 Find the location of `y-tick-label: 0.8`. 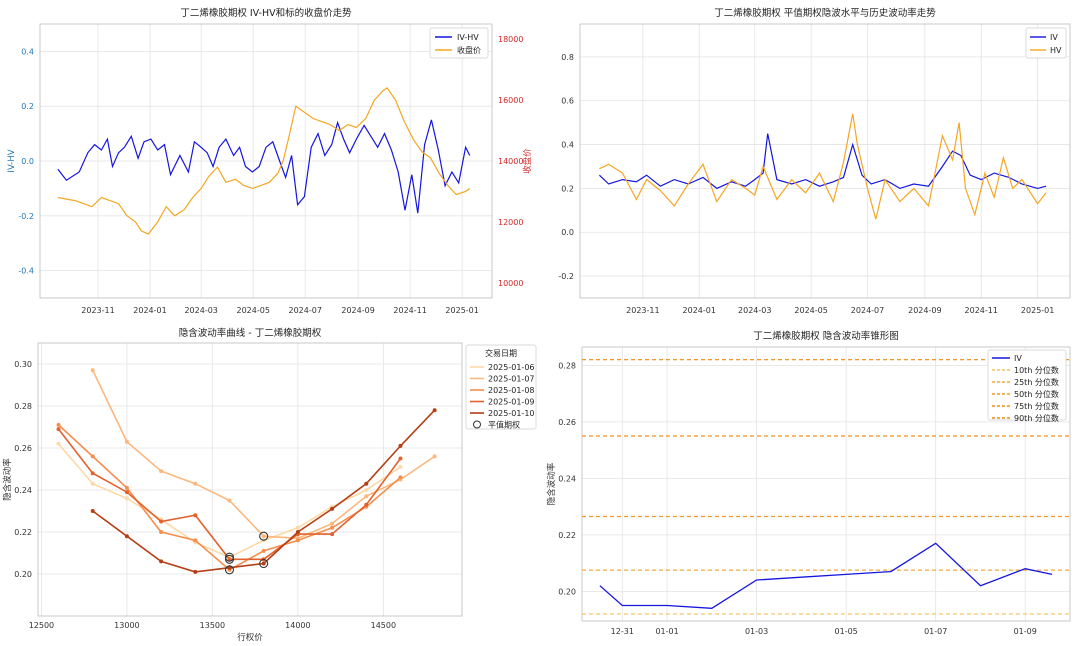

y-tick-label: 0.8 is located at coordinates (567, 57).